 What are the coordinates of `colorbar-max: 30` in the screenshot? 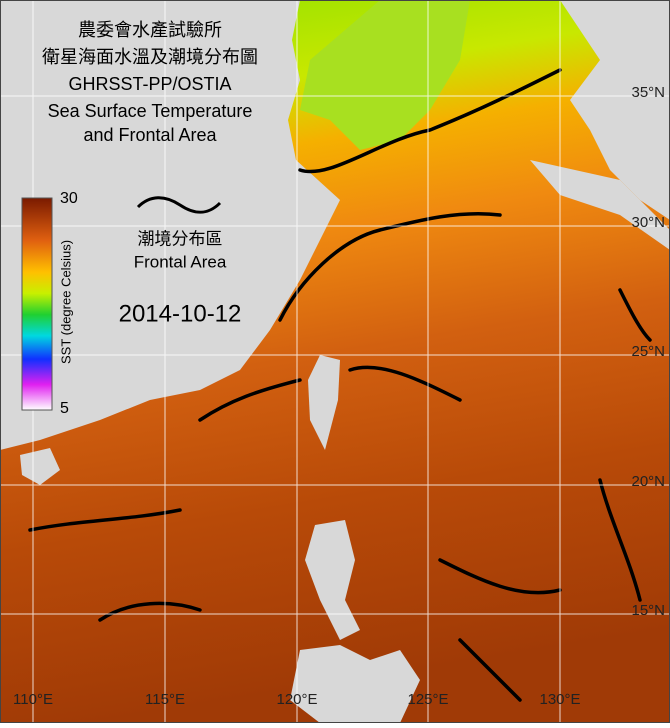 It's located at (69, 198).